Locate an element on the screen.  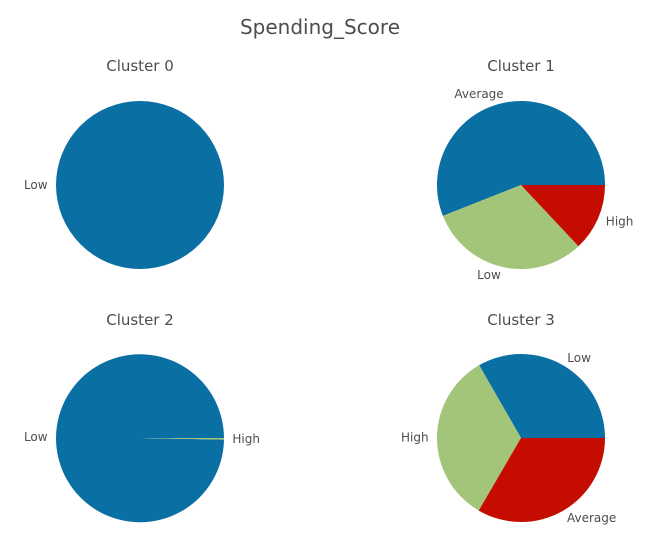
pie-chart-cluster-2: Cluster 2 Low High is located at coordinates (142, 417).